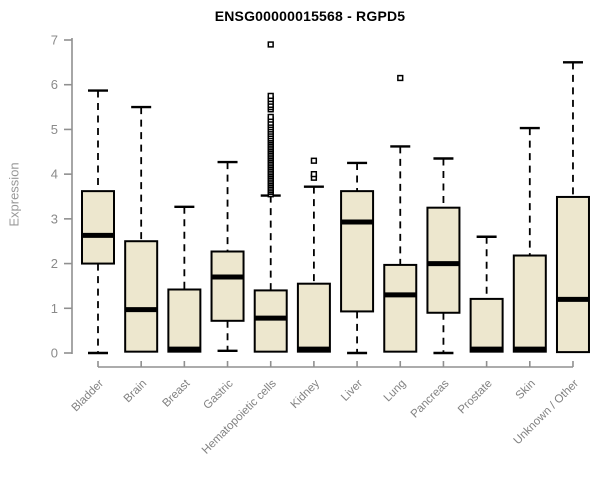 The height and width of the screenshot is (500, 600). I want to click on box-kidney, so click(313, 255).